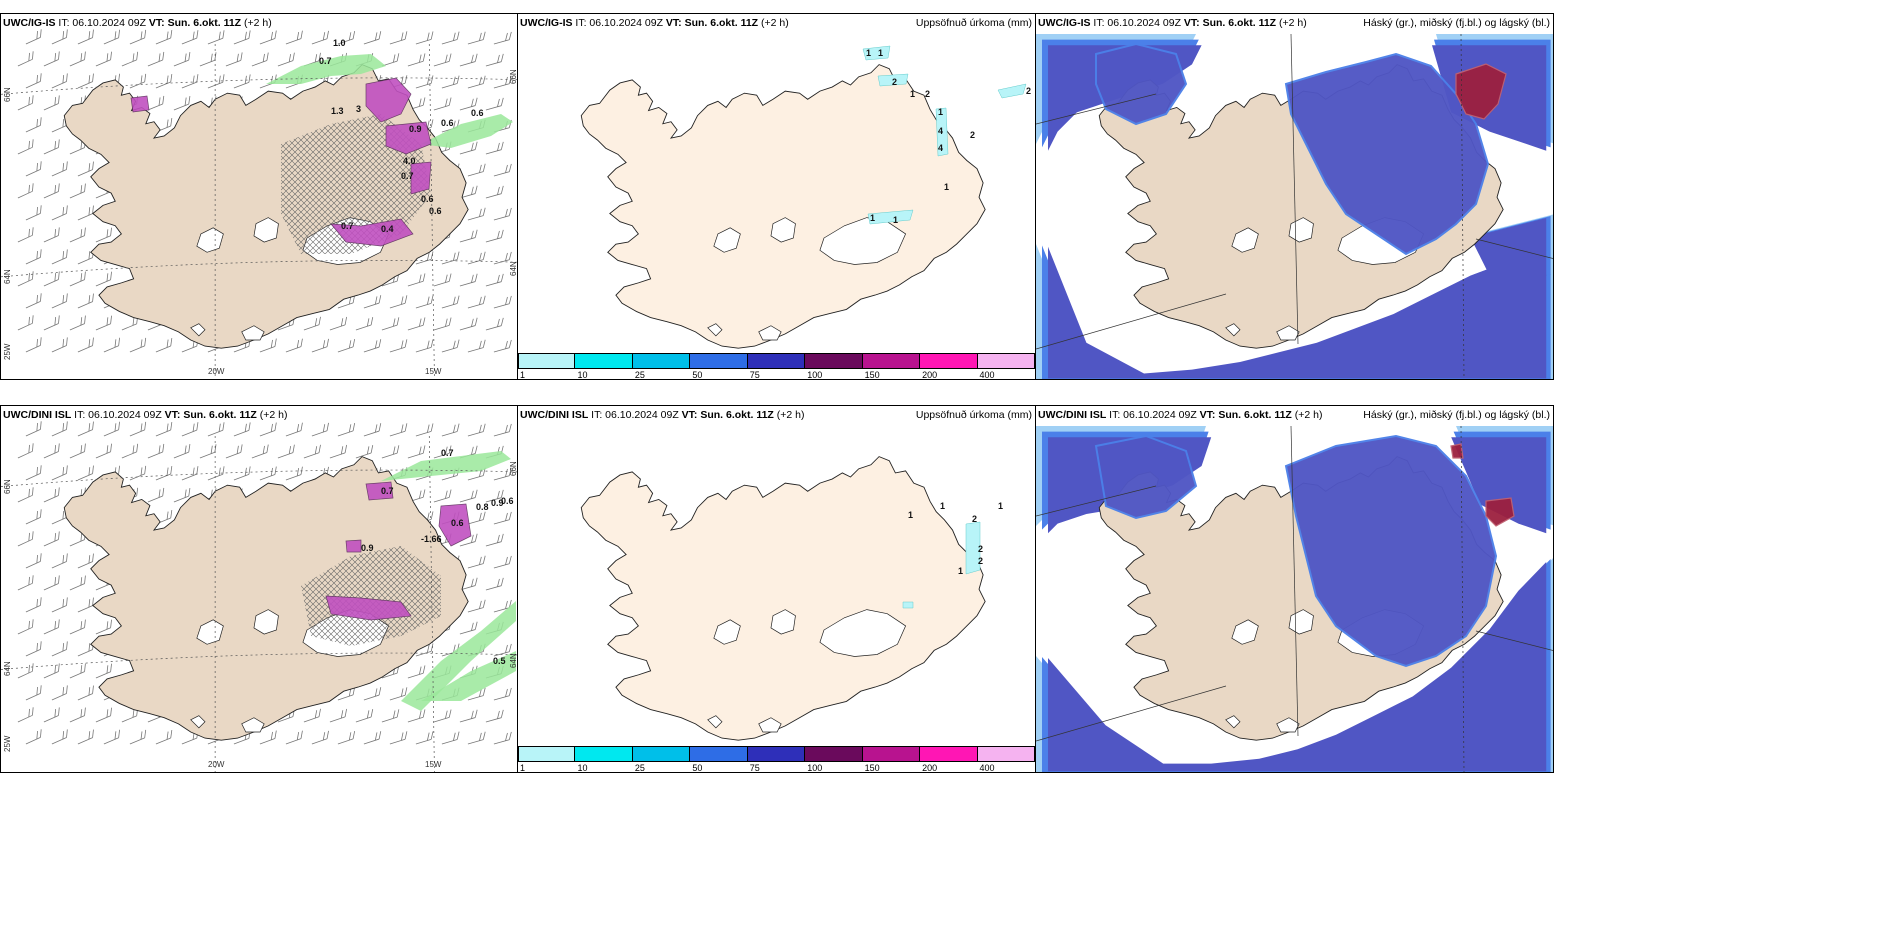 The image size is (1900, 950). I want to click on colorbar-tick: 100, so click(815, 768).